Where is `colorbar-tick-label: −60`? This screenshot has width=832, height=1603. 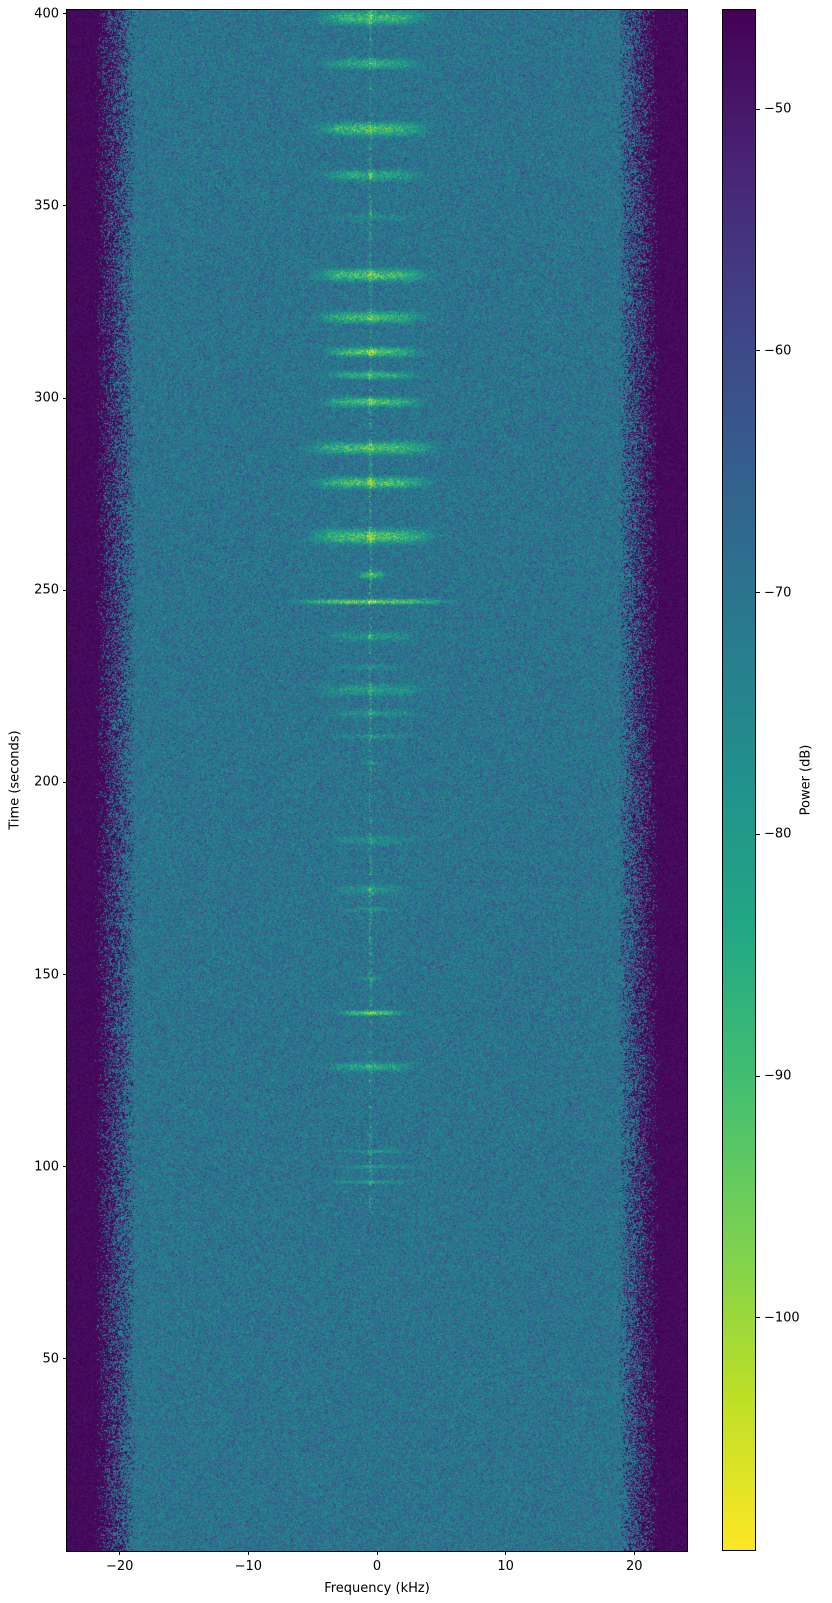 colorbar-tick-label: −60 is located at coordinates (778, 351).